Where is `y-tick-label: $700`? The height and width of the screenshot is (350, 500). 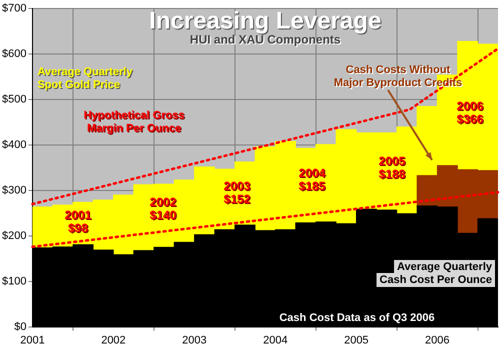
y-tick-label: $700 is located at coordinates (14, 8).